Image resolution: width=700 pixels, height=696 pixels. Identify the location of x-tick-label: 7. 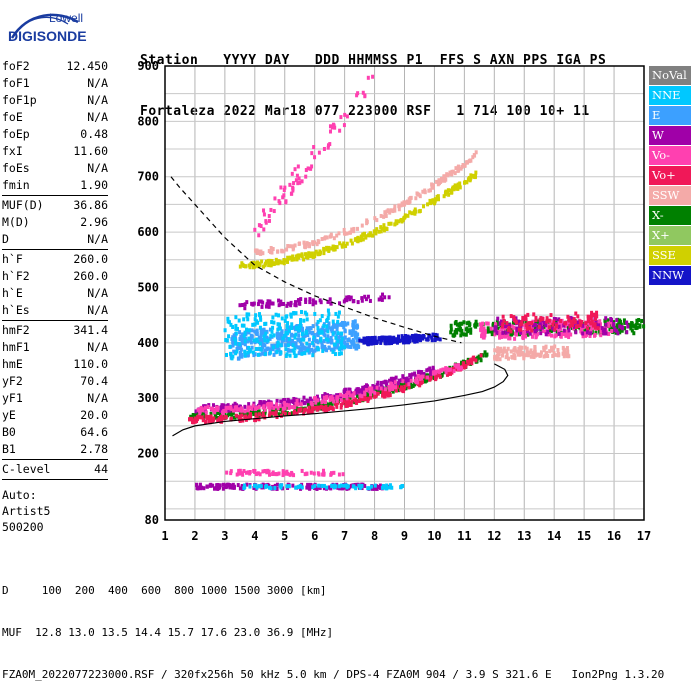
(344, 536).